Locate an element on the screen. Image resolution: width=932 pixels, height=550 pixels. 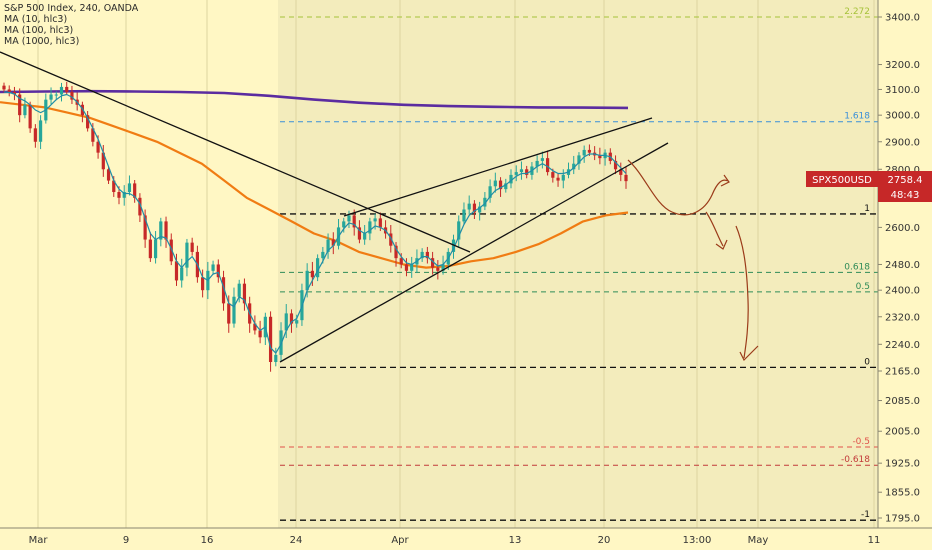
countdown-label: 48:43 is located at coordinates (905, 195).